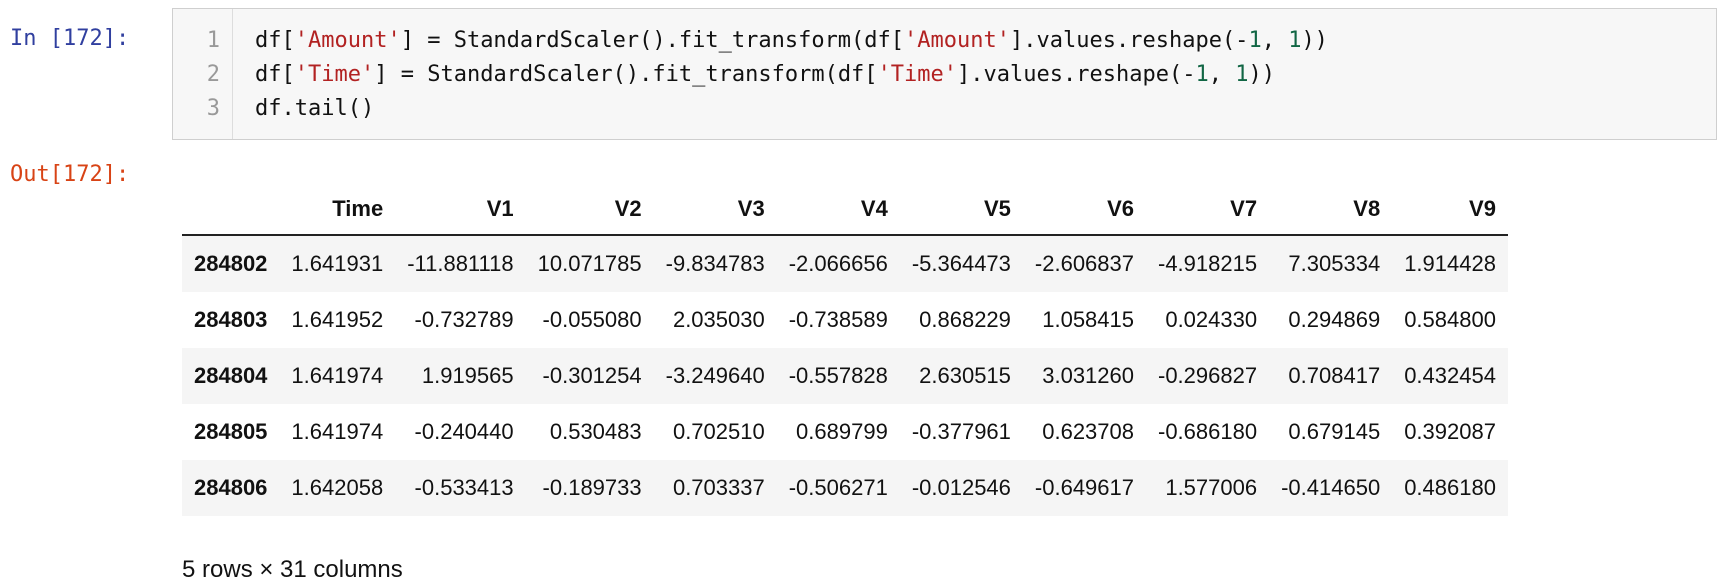 The height and width of the screenshot is (588, 1725). I want to click on table-cell: 0.486180, so click(1450, 487).